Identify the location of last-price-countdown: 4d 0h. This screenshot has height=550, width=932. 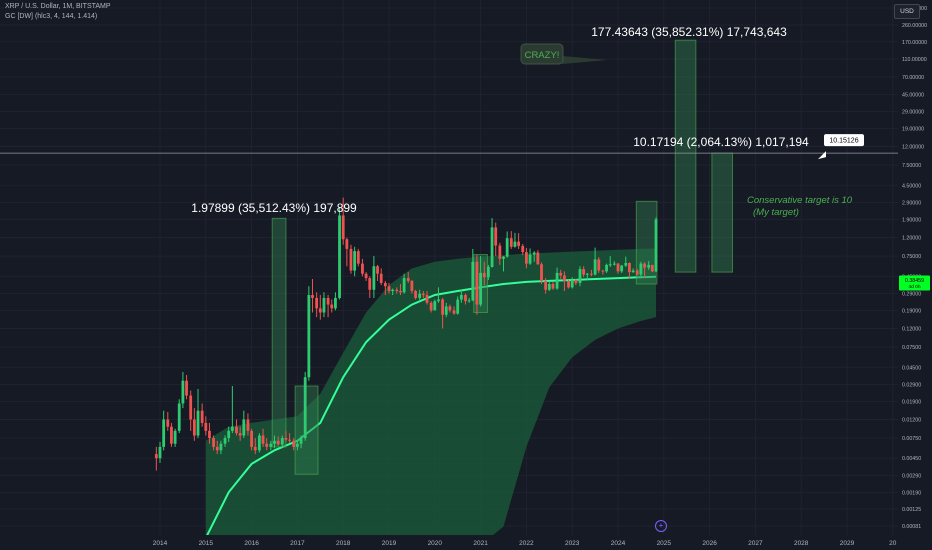
(914, 287).